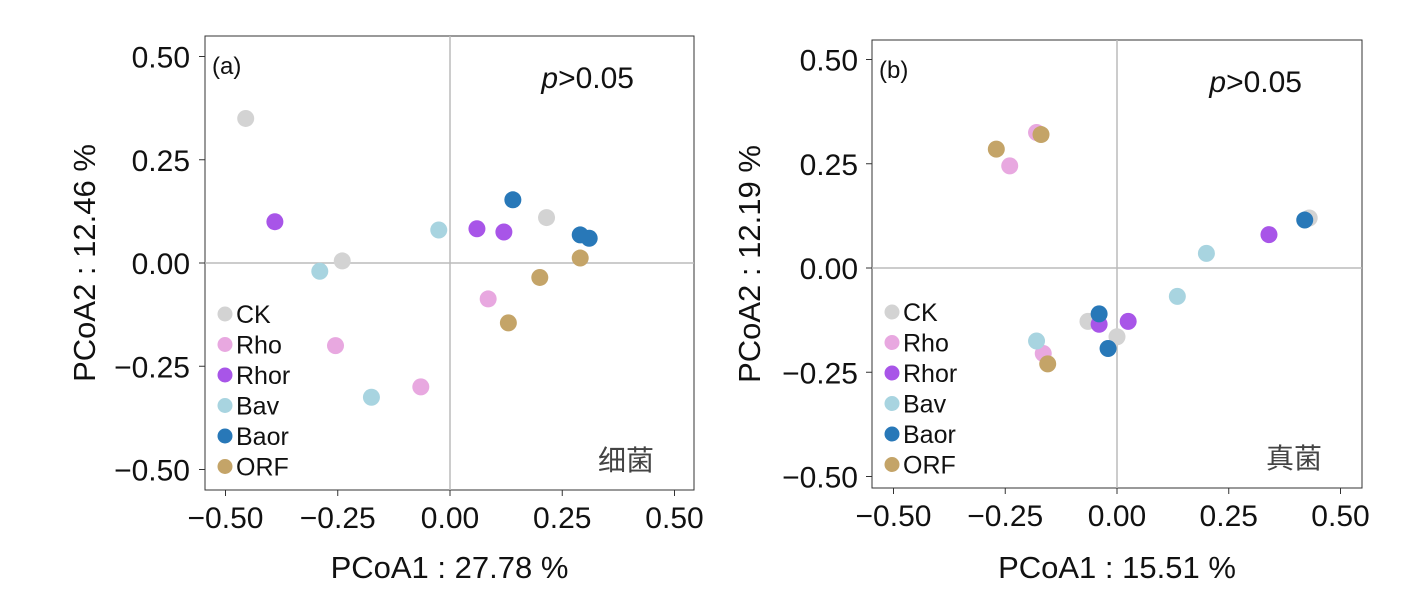  I want to click on x-axis-title: PCoA1 : 27.78 %, so click(450, 567).